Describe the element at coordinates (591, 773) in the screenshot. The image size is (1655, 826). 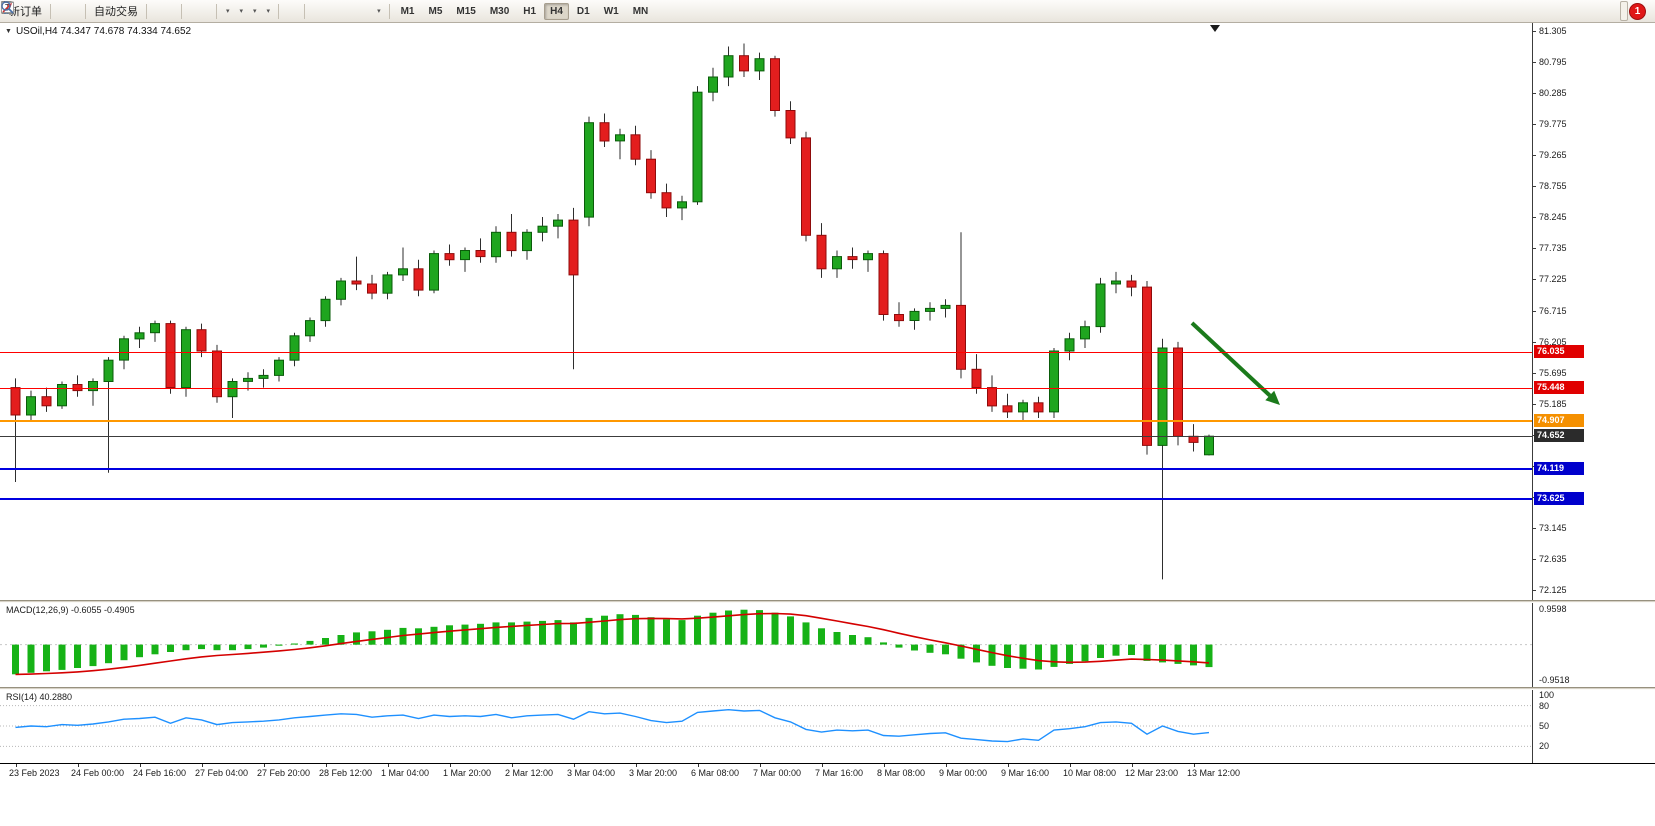
I see `time-axis-label: 3 Mar 04:00` at that location.